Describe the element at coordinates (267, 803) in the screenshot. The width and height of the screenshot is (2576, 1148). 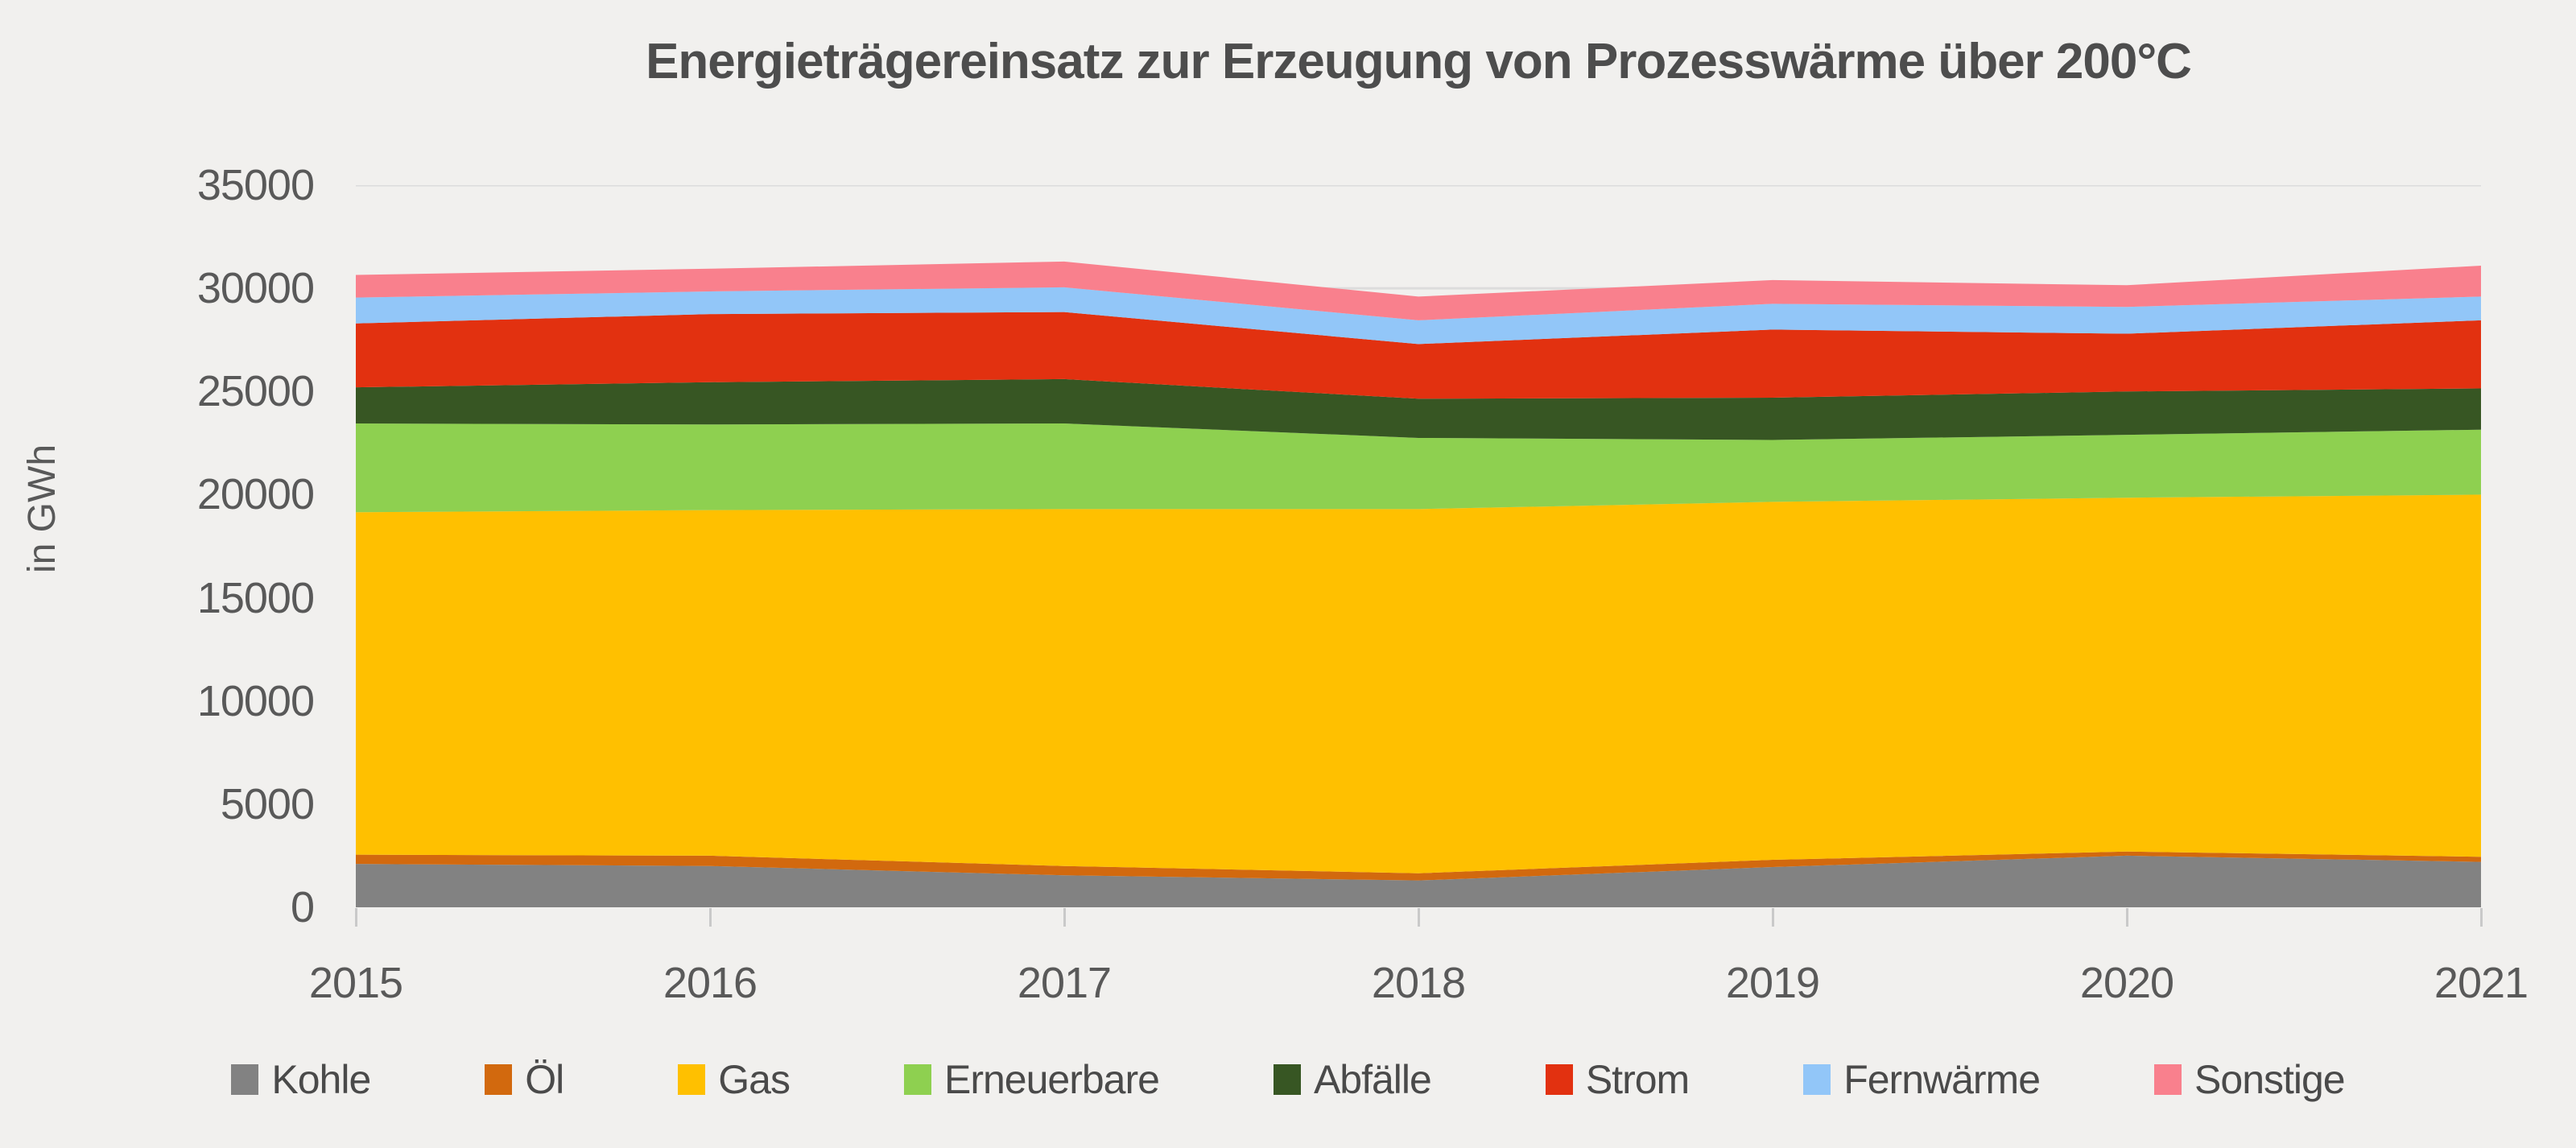
I see `y-tick-label-5000: 5000` at that location.